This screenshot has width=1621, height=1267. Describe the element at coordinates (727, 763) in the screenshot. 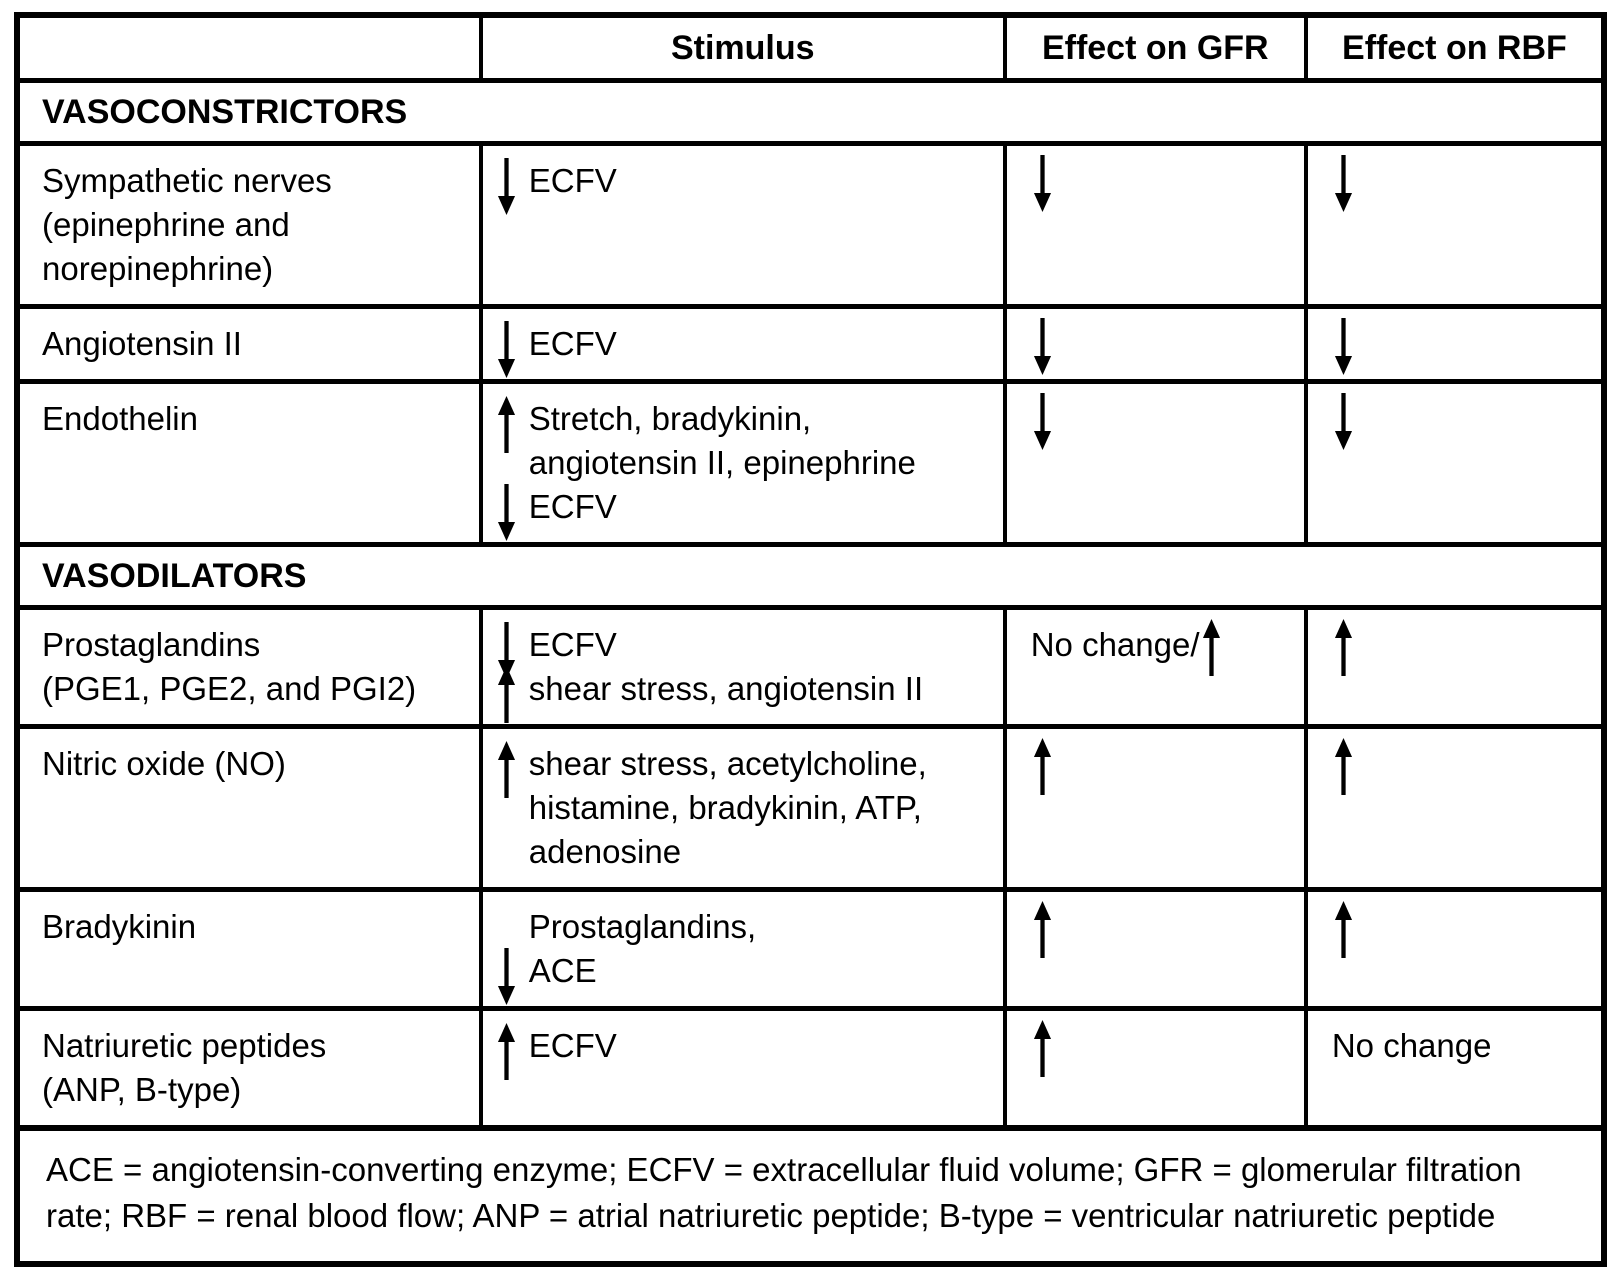

I see `stimulus-text: shear stress, acetylcholine,` at that location.